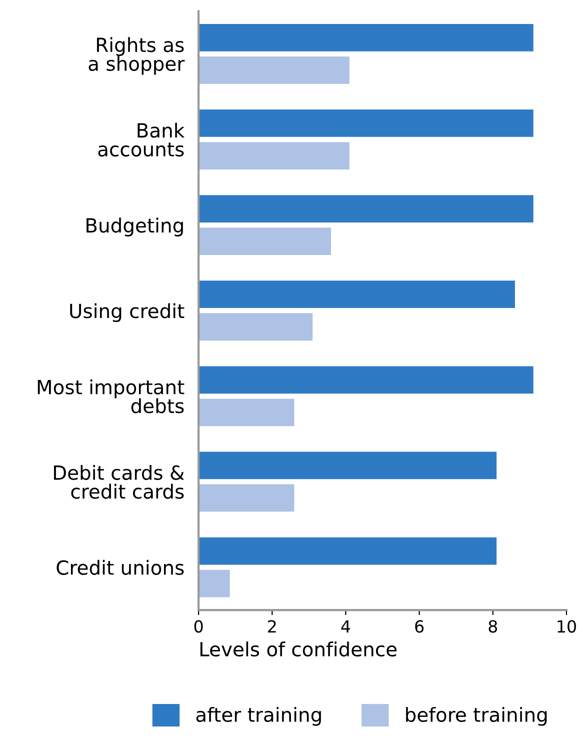  What do you see at coordinates (476, 716) in the screenshot?
I see `legend-label: before training` at bounding box center [476, 716].